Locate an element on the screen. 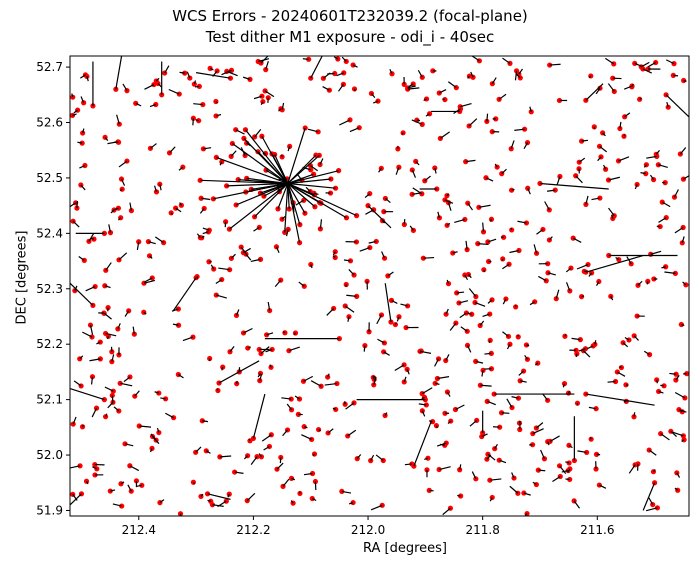 The image size is (700, 568). y-axis-ticks: 51.9 52.0 52.1 52.2 52.3 52.4 52.5 52.6 52.7 is located at coordinates (53, 288).